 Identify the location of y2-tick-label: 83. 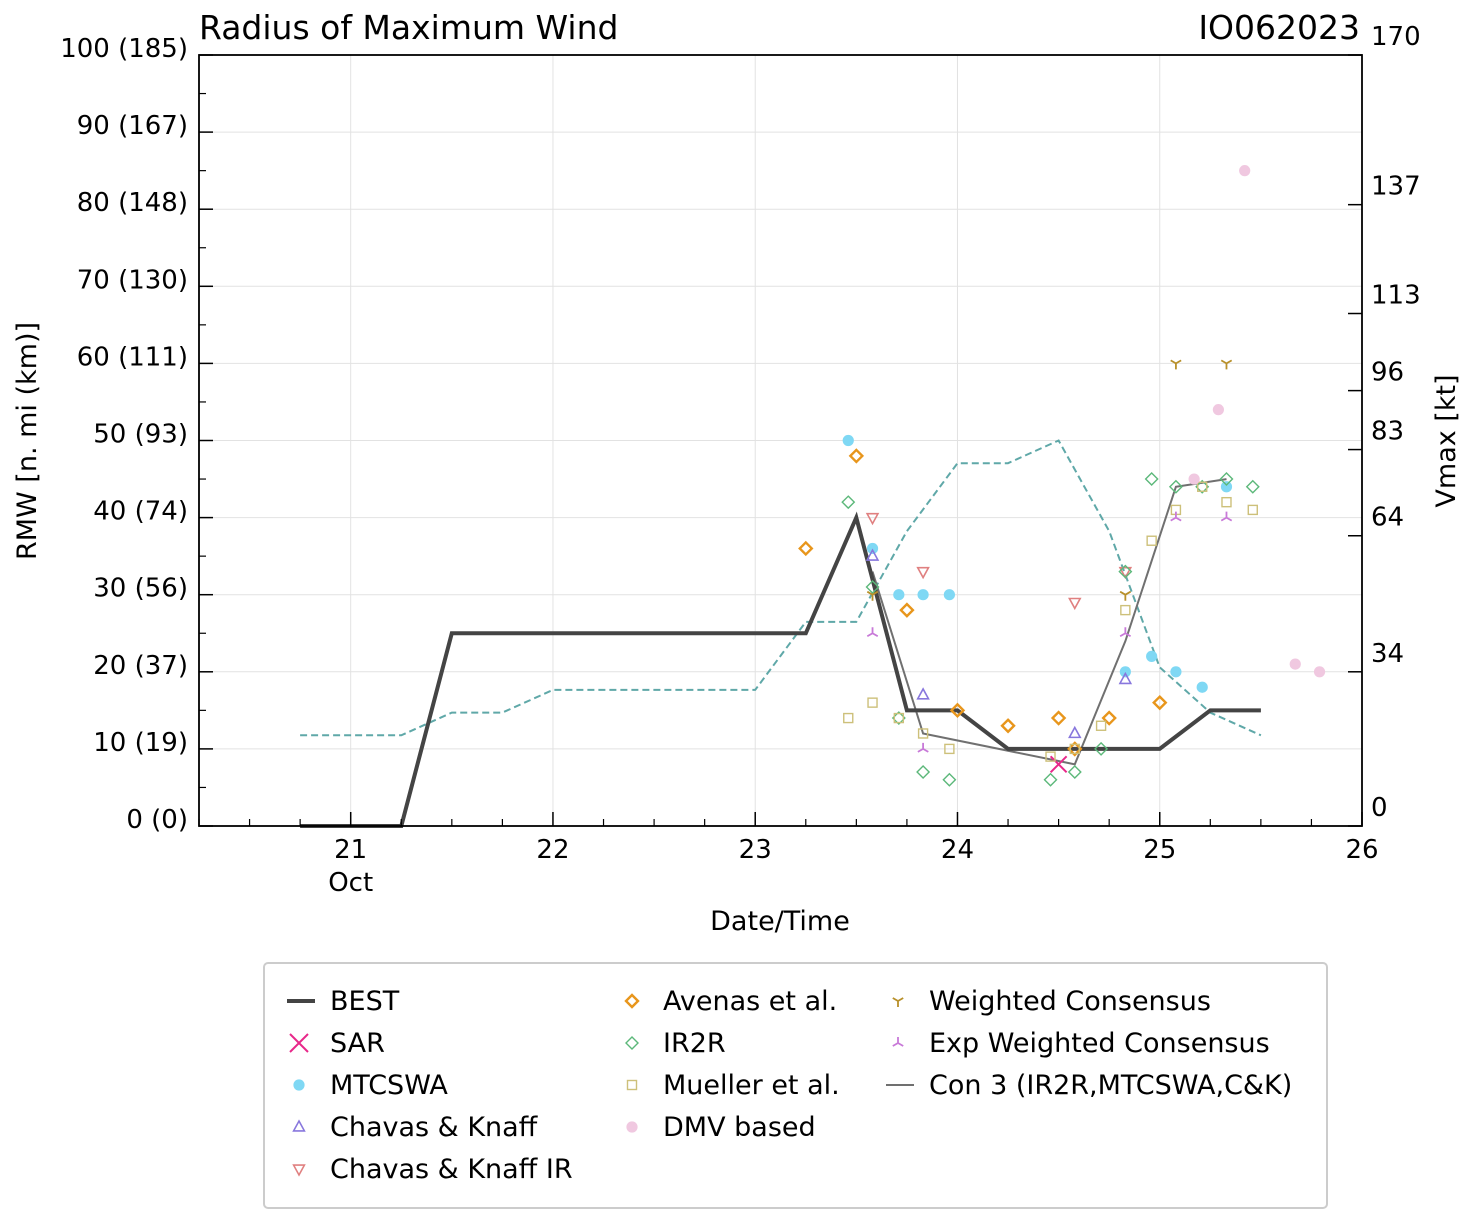
(1387, 432).